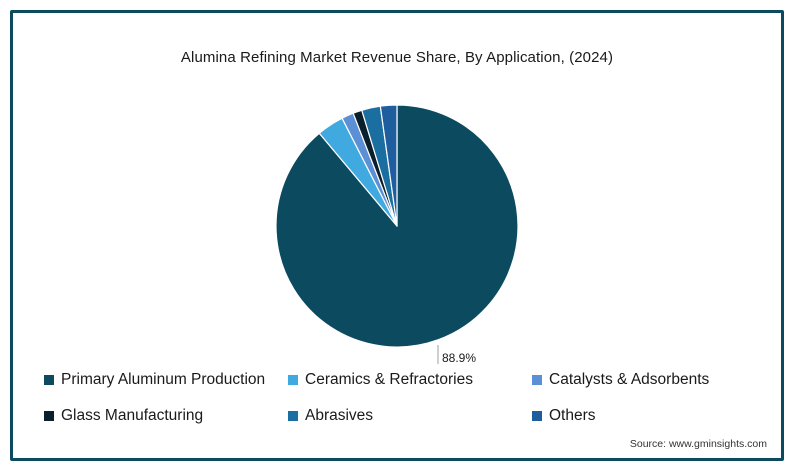 The height and width of the screenshot is (472, 805). I want to click on legend-label: Others, so click(572, 415).